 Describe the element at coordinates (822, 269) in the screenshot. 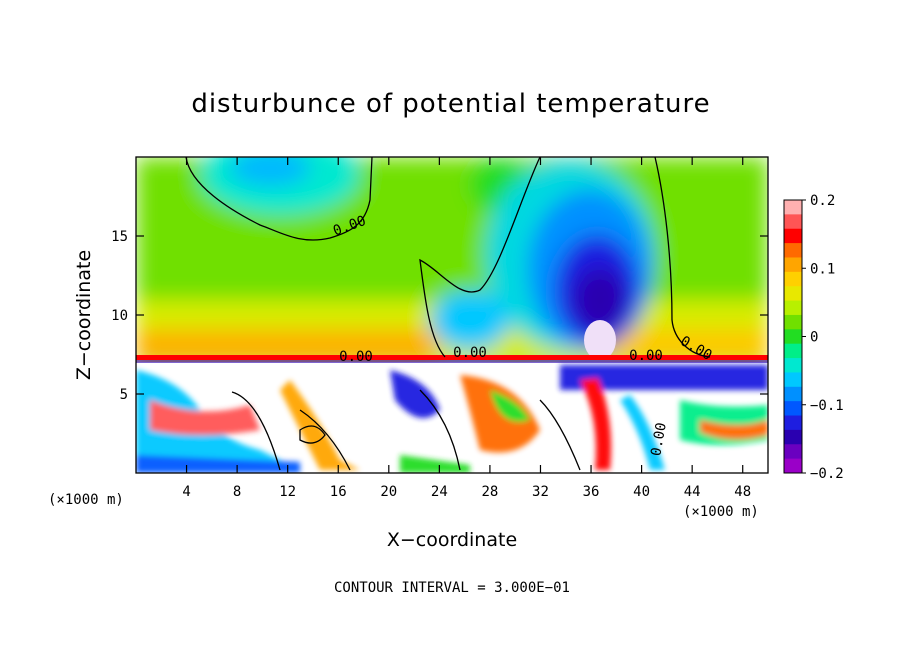

I see `colorbar-tick-label: 0.1` at that location.